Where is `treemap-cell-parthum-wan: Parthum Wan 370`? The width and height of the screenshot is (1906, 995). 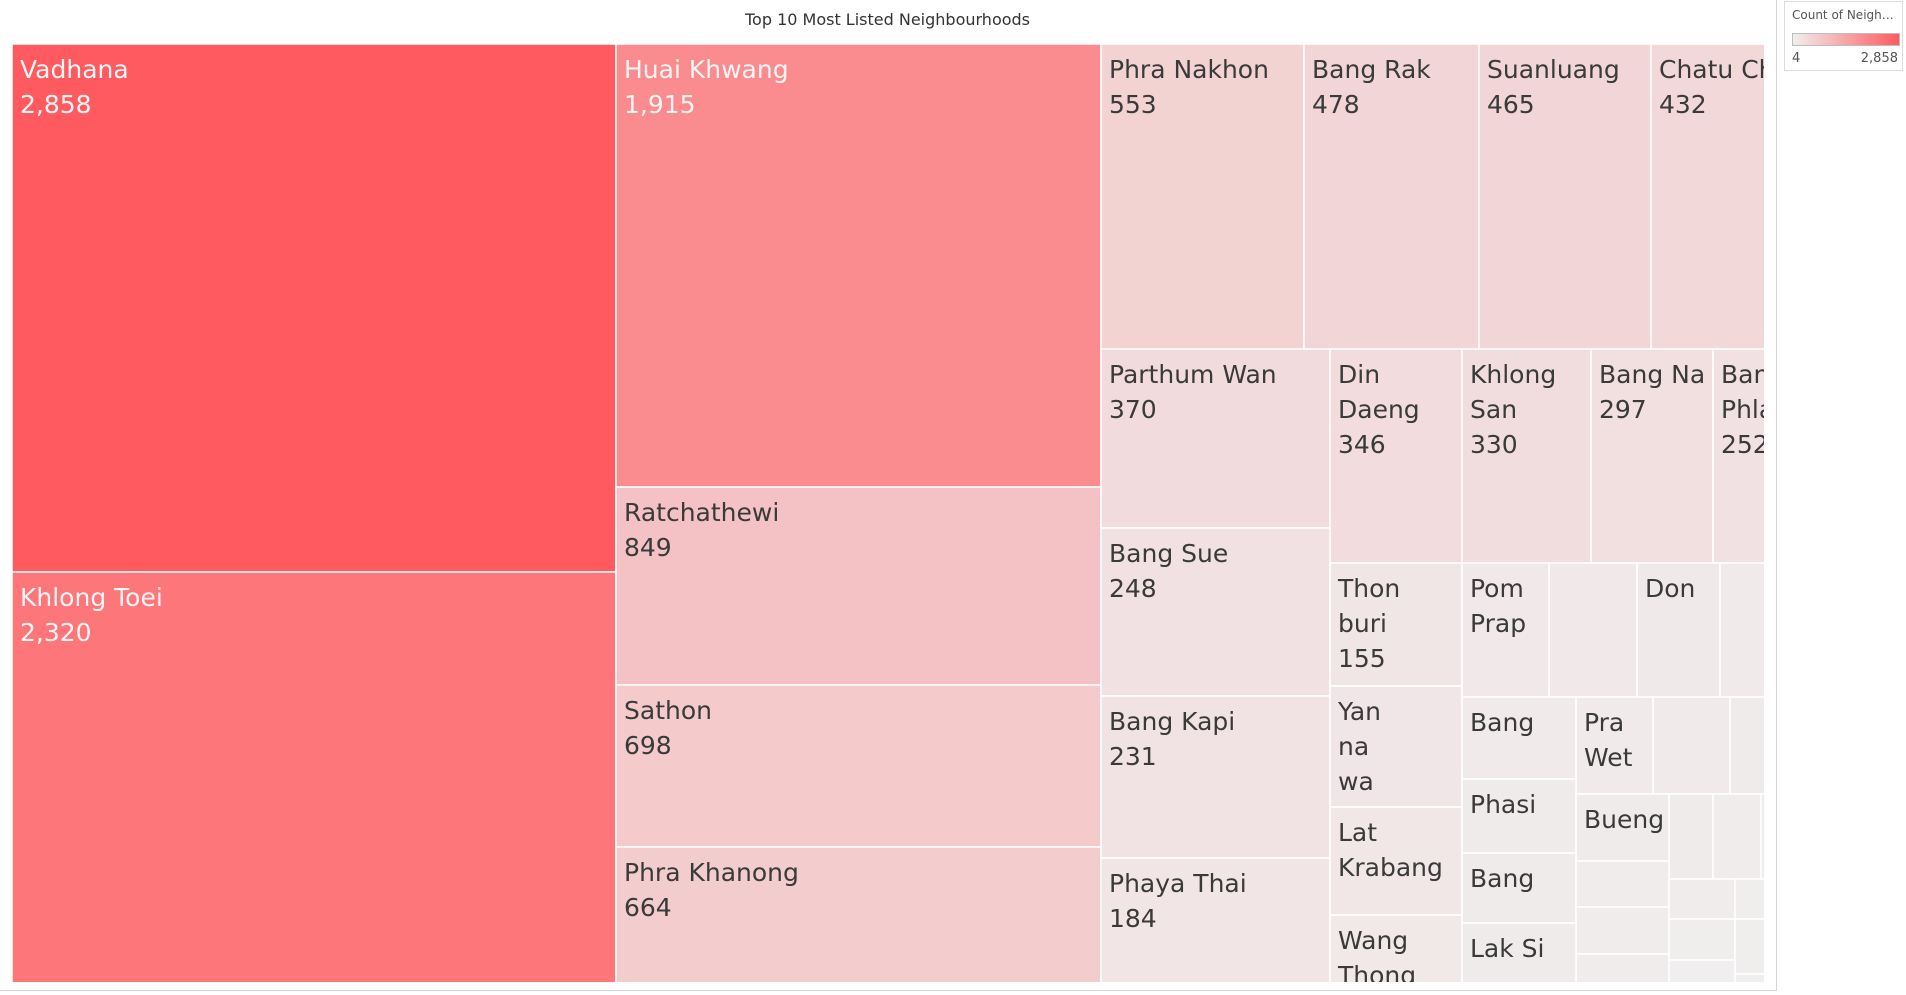 treemap-cell-parthum-wan: Parthum Wan 370 is located at coordinates (1215, 438).